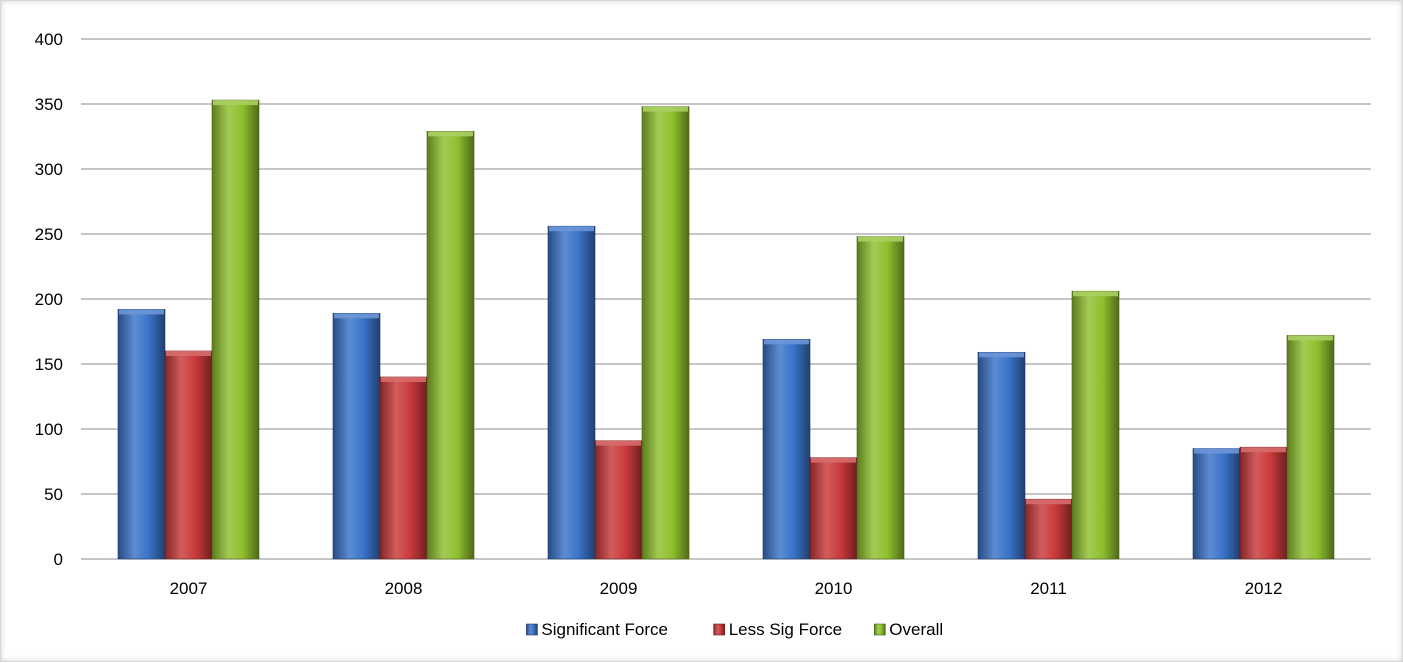 The image size is (1403, 663). I want to click on bar-significant-force-2007, so click(141, 434).